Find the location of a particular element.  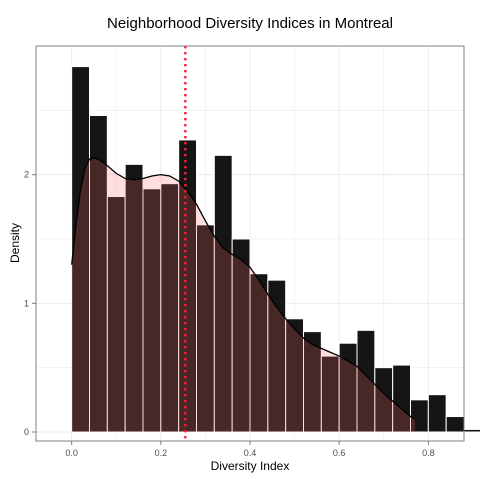

x-tick-label: 0.6 is located at coordinates (339, 453).